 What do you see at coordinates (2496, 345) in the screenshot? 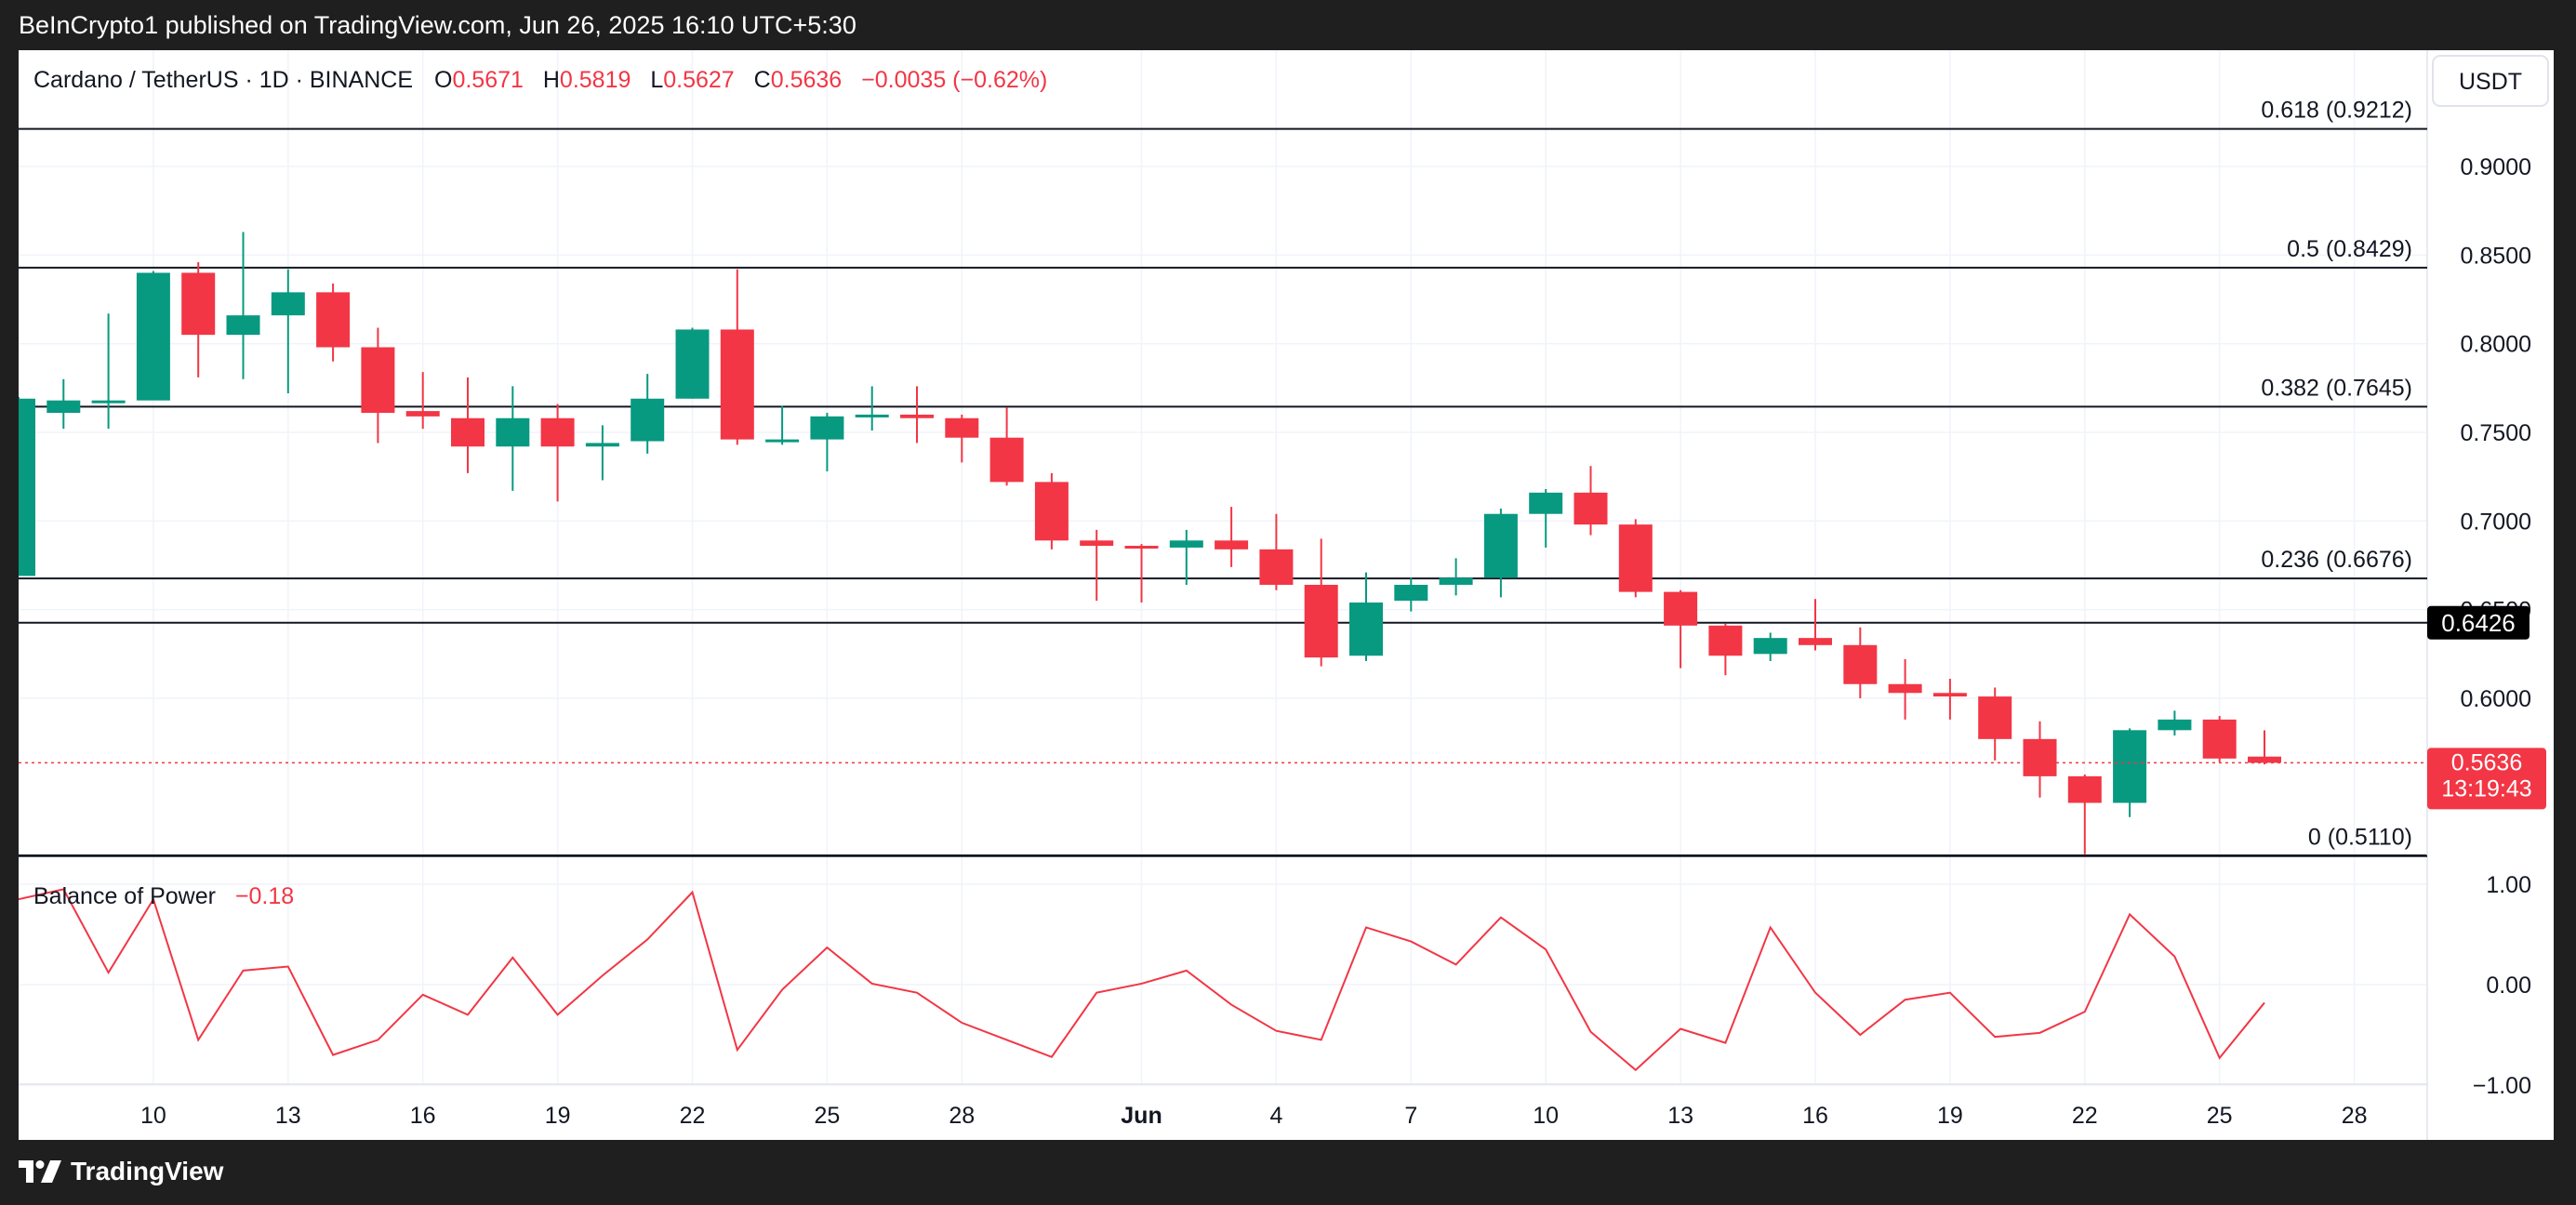
I see `price-axis-label: 0.8000` at bounding box center [2496, 345].